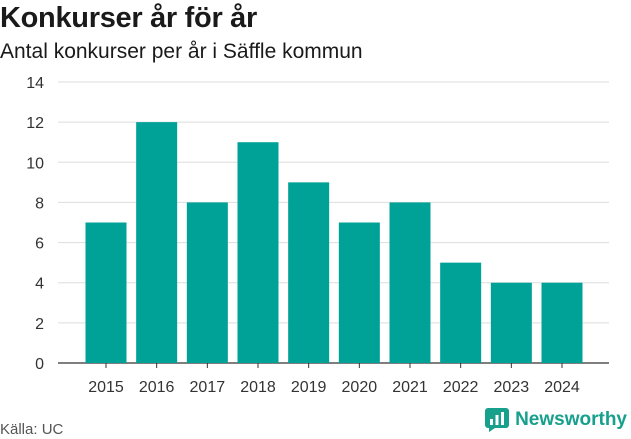 The image size is (631, 439). Describe the element at coordinates (571, 419) in the screenshot. I see `brand-name: Newsworthy` at that location.